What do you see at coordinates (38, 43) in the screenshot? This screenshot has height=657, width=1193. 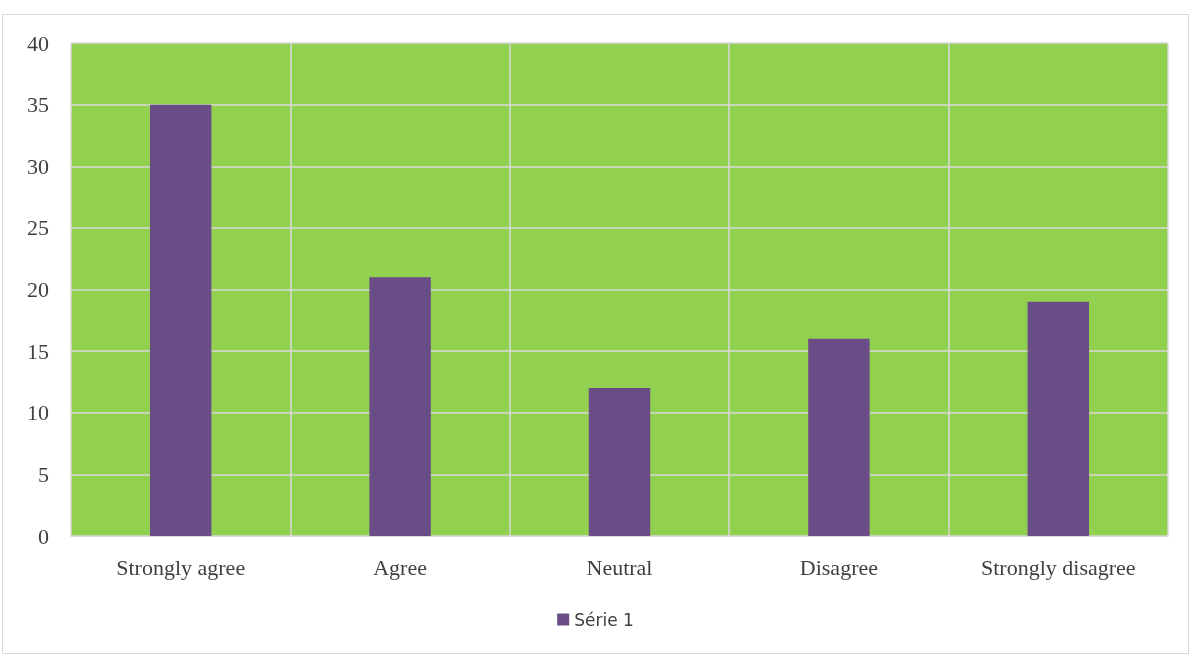 I see `y-tick-label: 40` at bounding box center [38, 43].